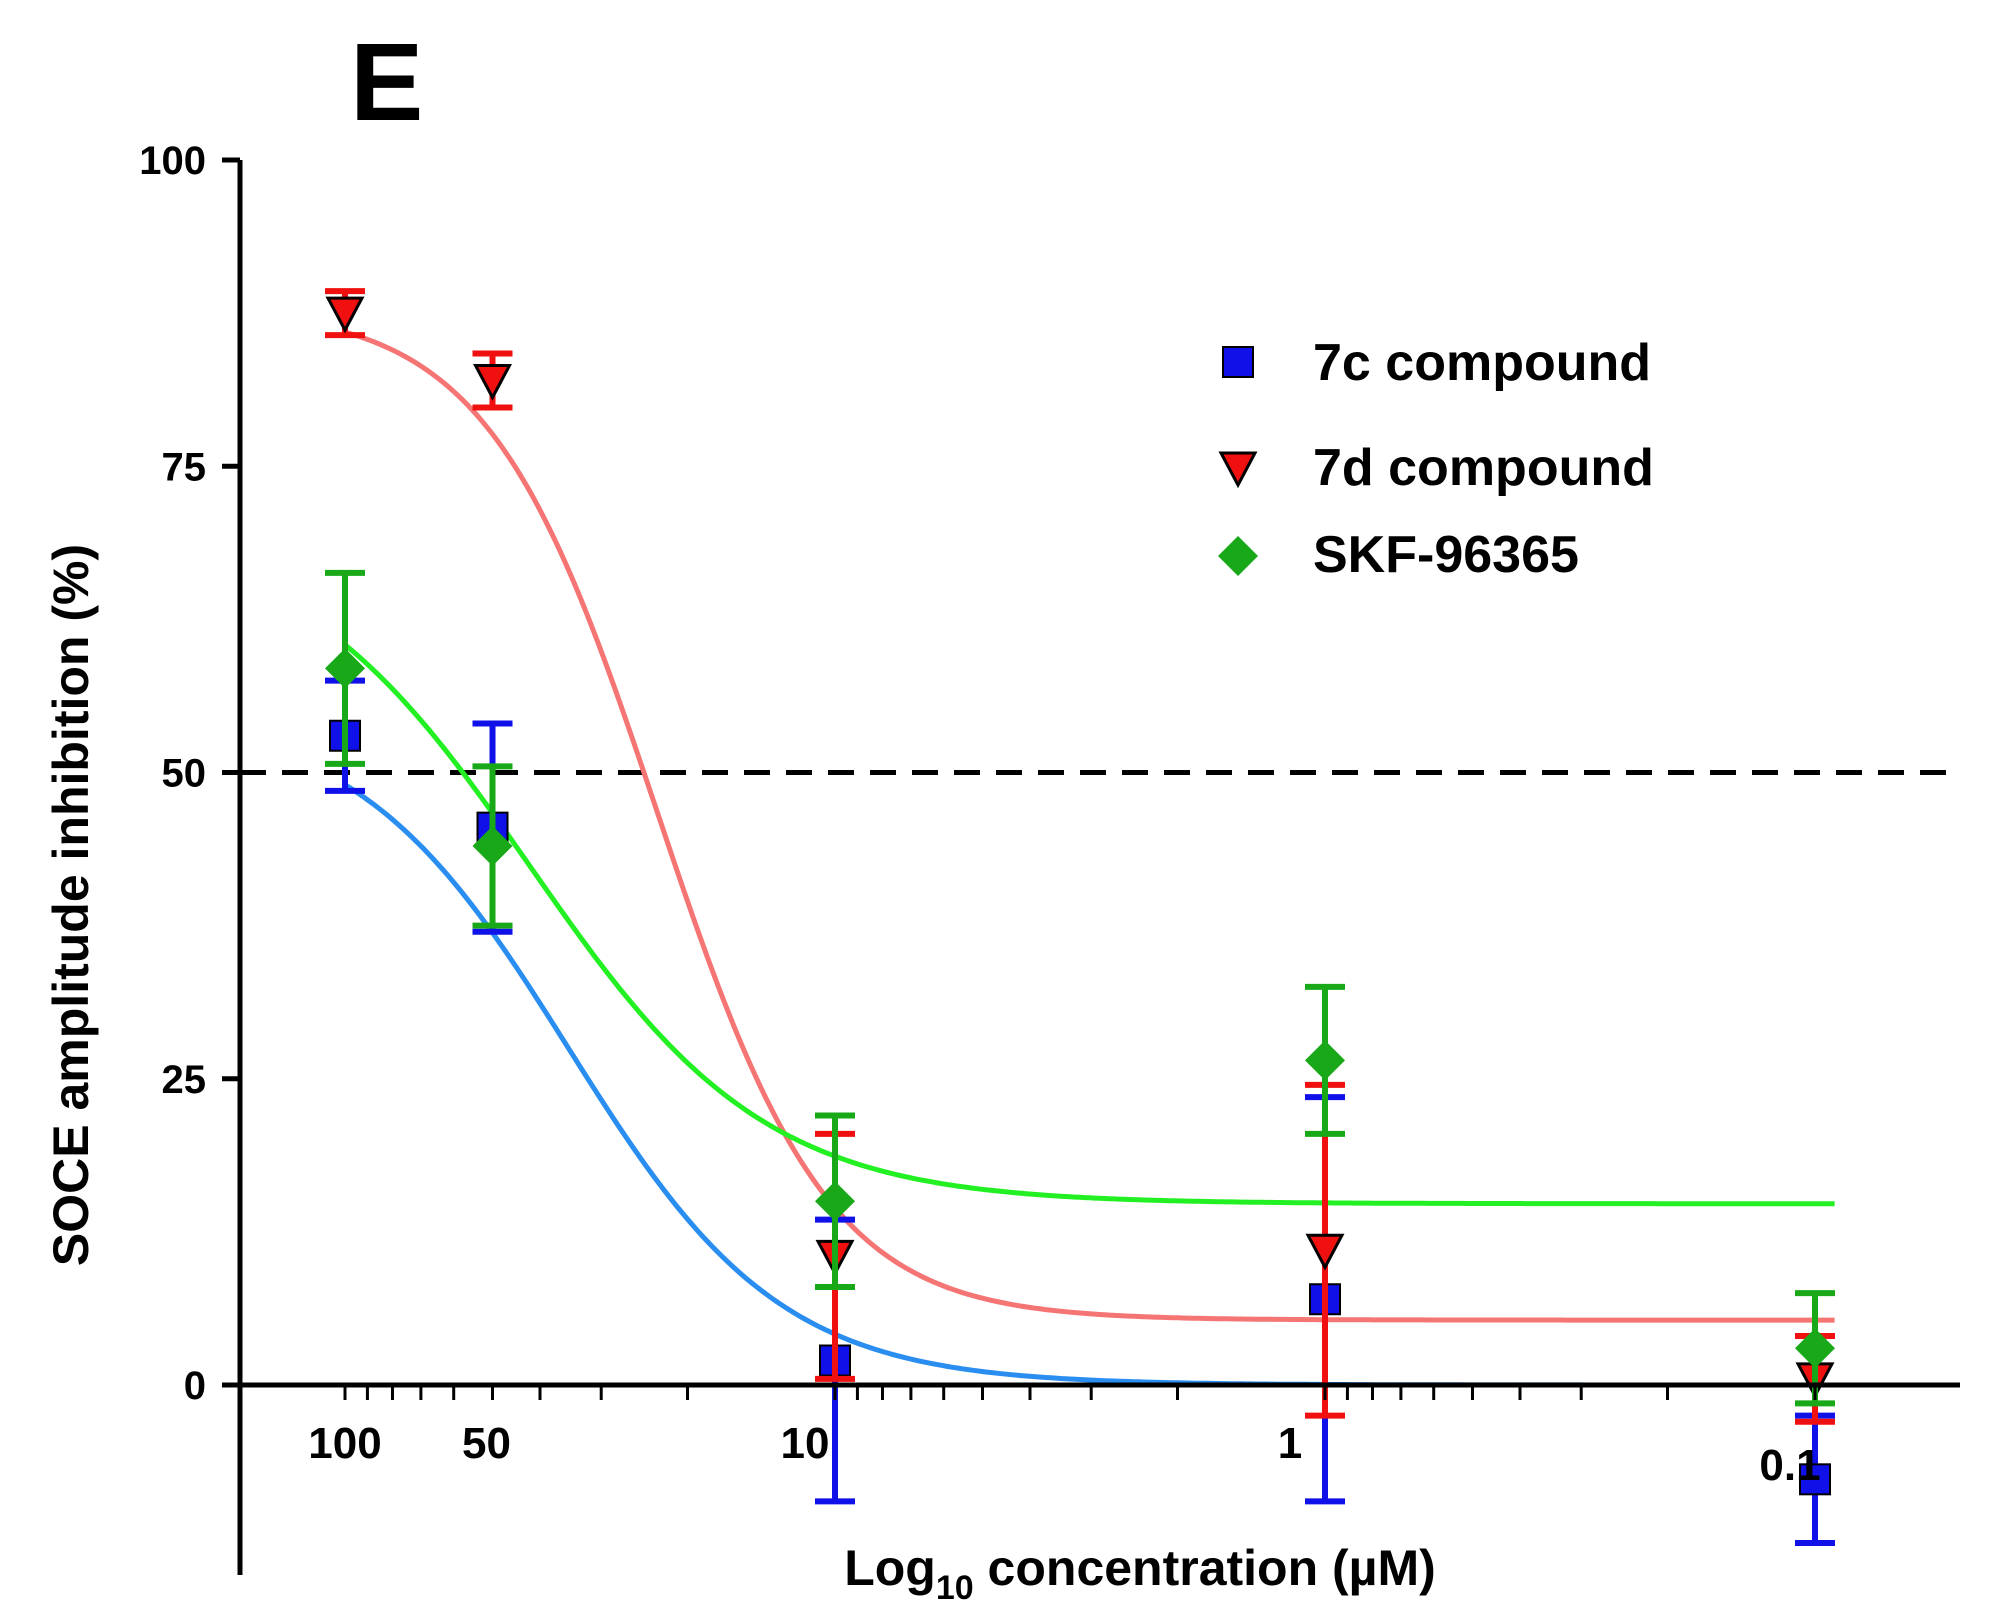 This screenshot has height=1622, width=1998. I want to click on legend-marker-skf, so click(1238, 556).